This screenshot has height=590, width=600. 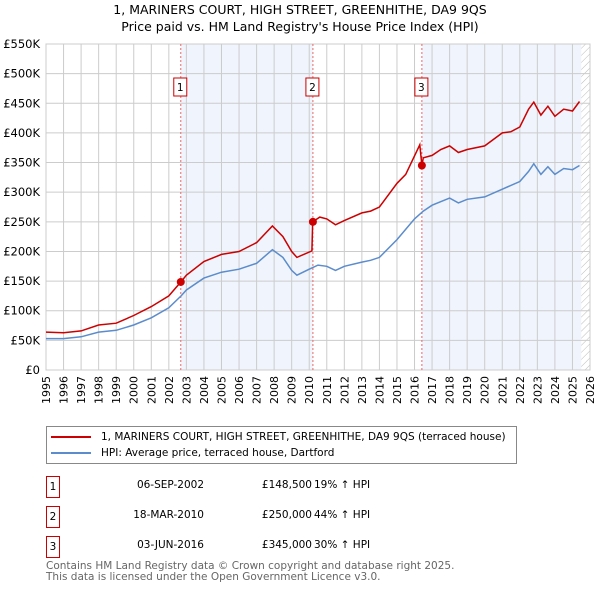 I want to click on x-tick-label: 2019, so click(x=467, y=390).